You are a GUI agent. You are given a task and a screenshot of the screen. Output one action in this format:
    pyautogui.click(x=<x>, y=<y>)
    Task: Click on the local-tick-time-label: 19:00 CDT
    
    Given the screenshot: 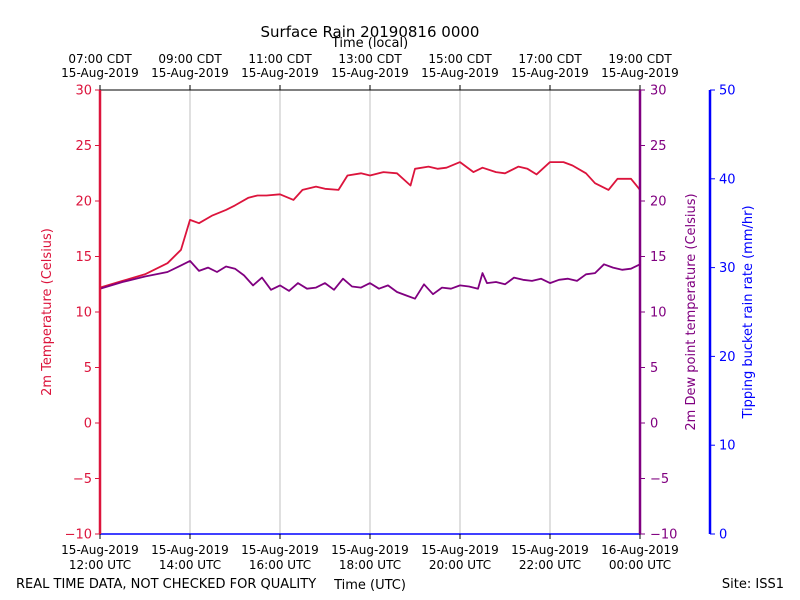 What is the action you would take?
    pyautogui.click(x=640, y=59)
    